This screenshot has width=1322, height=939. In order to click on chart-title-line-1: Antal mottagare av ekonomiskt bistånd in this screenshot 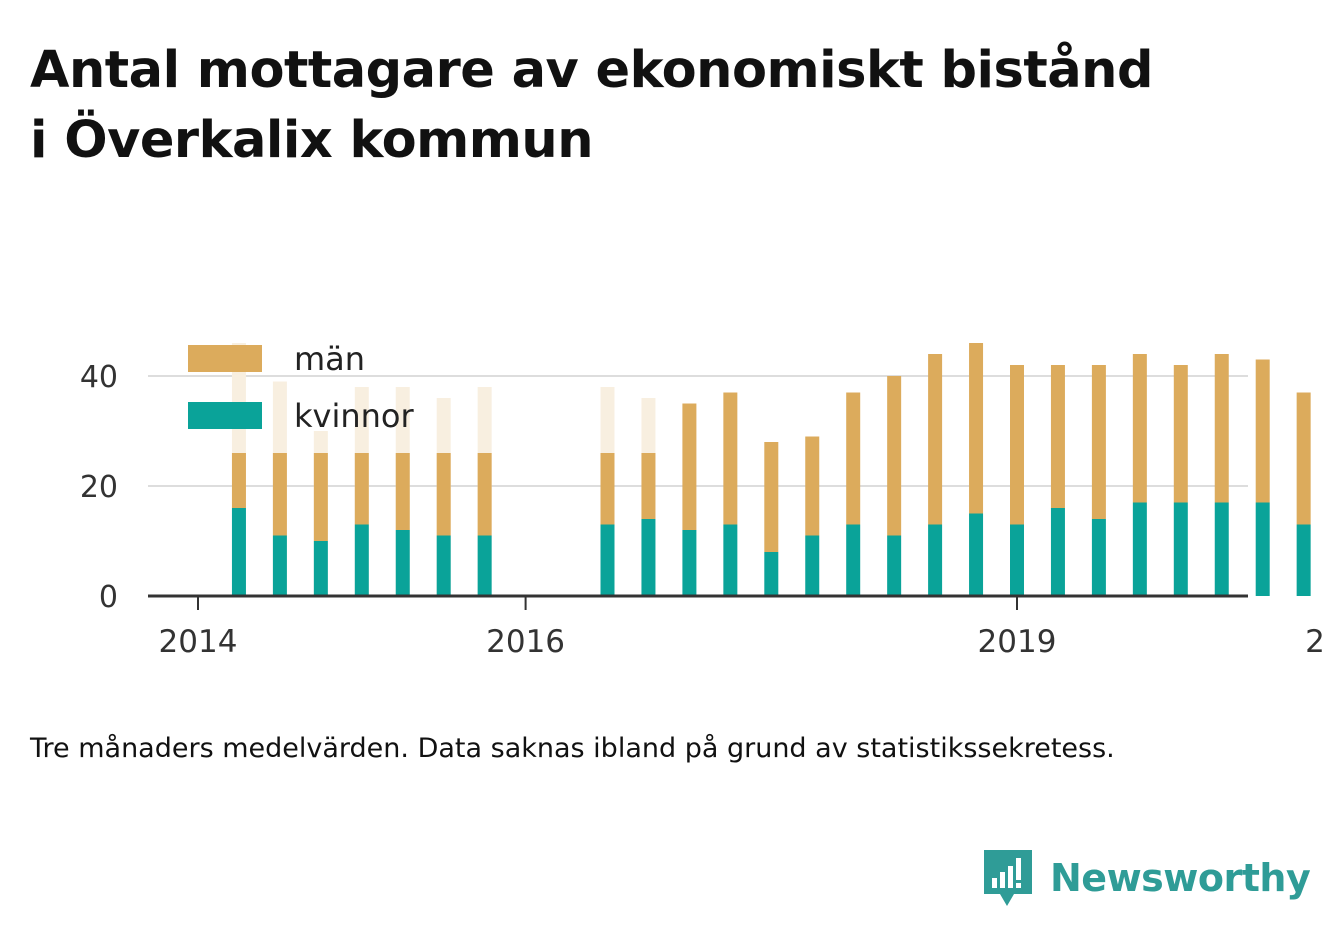, I will do `click(592, 70)`.